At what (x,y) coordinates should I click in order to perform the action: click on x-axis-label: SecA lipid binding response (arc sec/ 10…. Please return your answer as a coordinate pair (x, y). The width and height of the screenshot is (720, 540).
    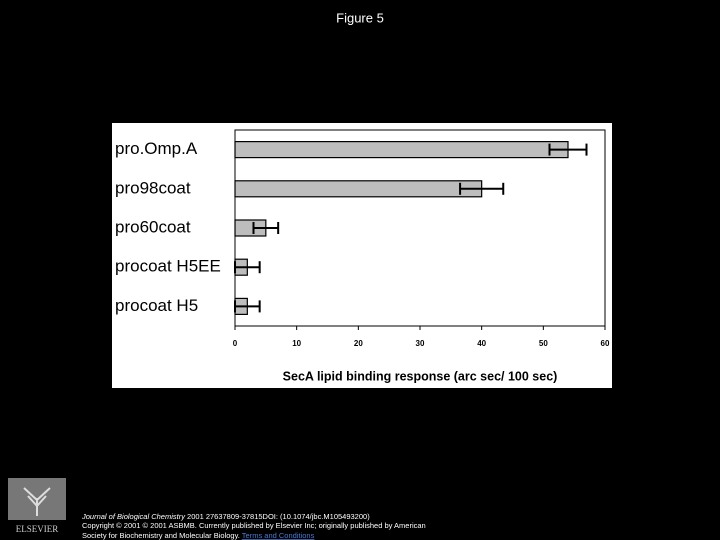
    Looking at the image, I should click on (420, 376).